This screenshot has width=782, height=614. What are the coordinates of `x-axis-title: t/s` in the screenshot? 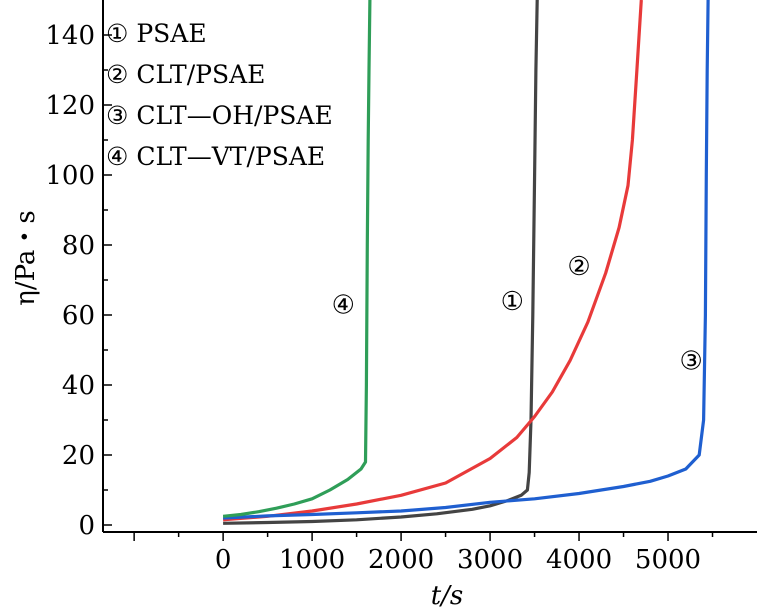 It's located at (447, 596).